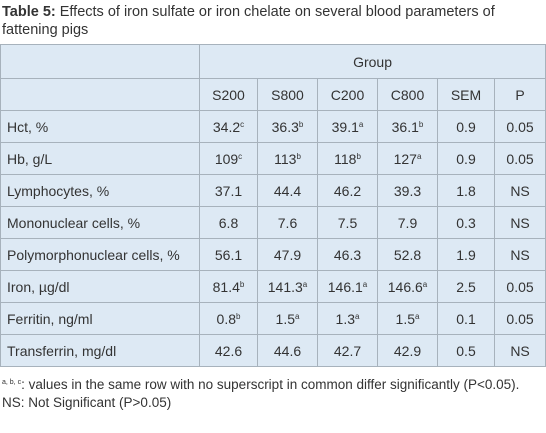 This screenshot has width=546, height=433. I want to click on cell-value: 146.6, so click(405, 286).